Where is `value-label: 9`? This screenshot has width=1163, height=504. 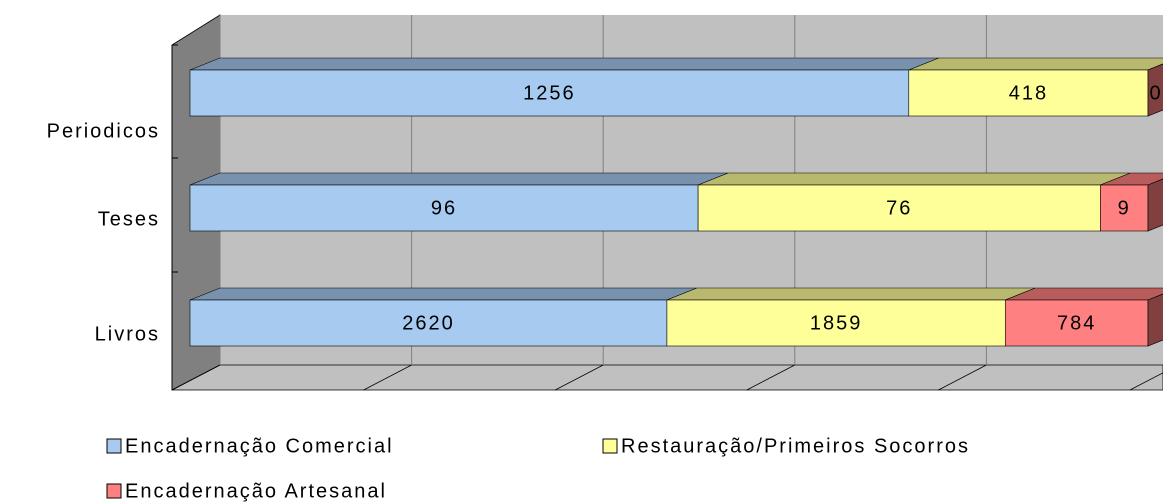
value-label: 9 is located at coordinates (1124, 208).